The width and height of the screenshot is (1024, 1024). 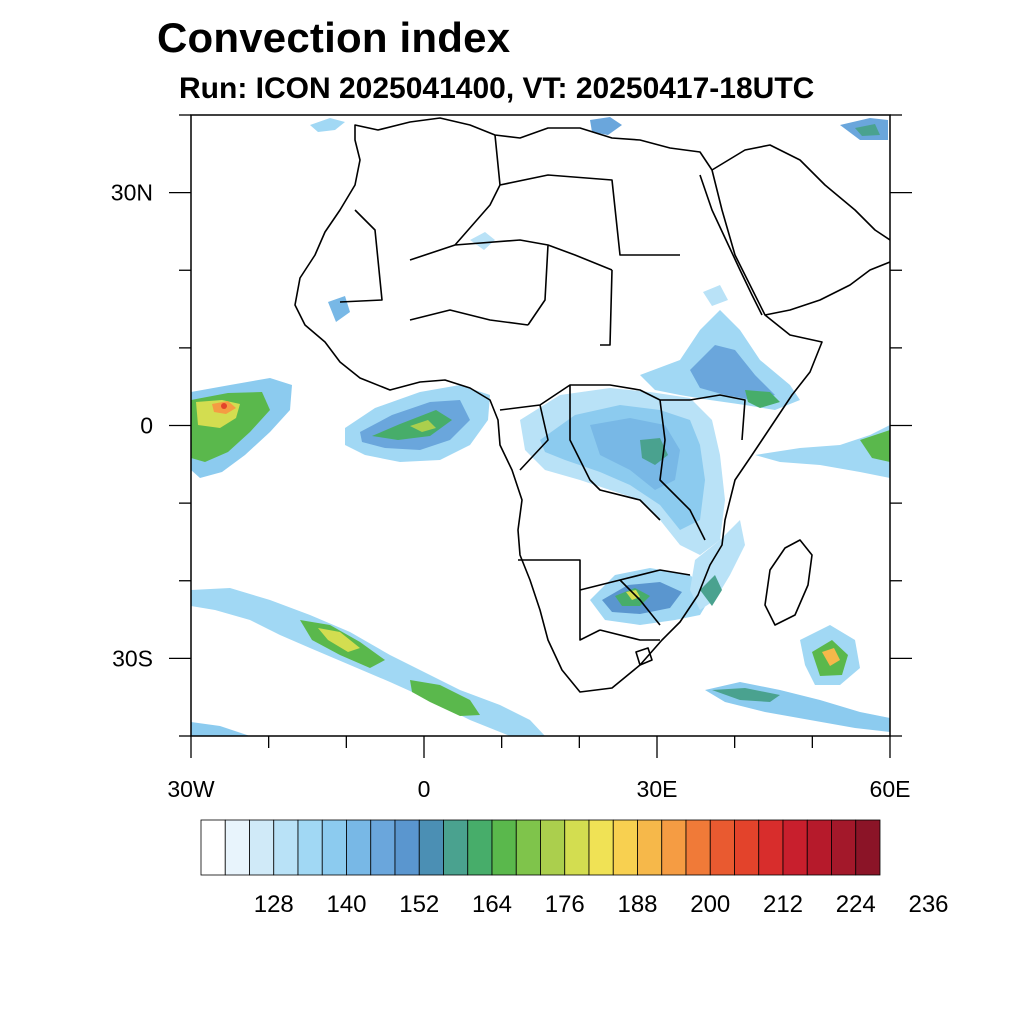 I want to click on colorbar-label: 224, so click(x=856, y=904).